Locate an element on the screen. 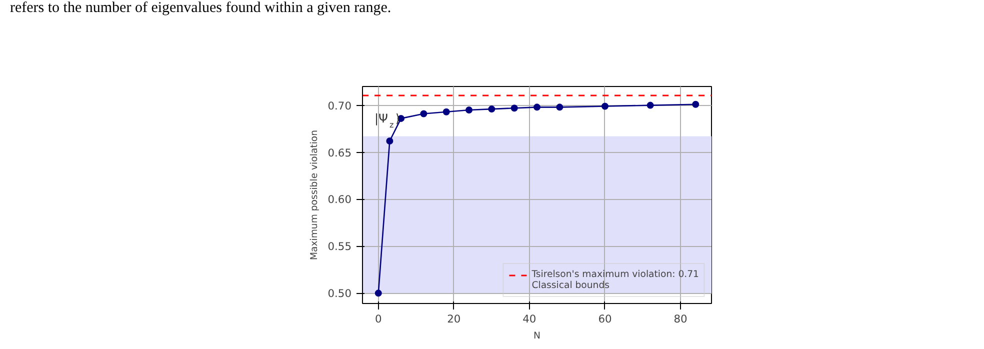 This screenshot has height=349, width=984. text: refers to the number of eigenvalues found within a given range. is located at coordinates (201, 8).